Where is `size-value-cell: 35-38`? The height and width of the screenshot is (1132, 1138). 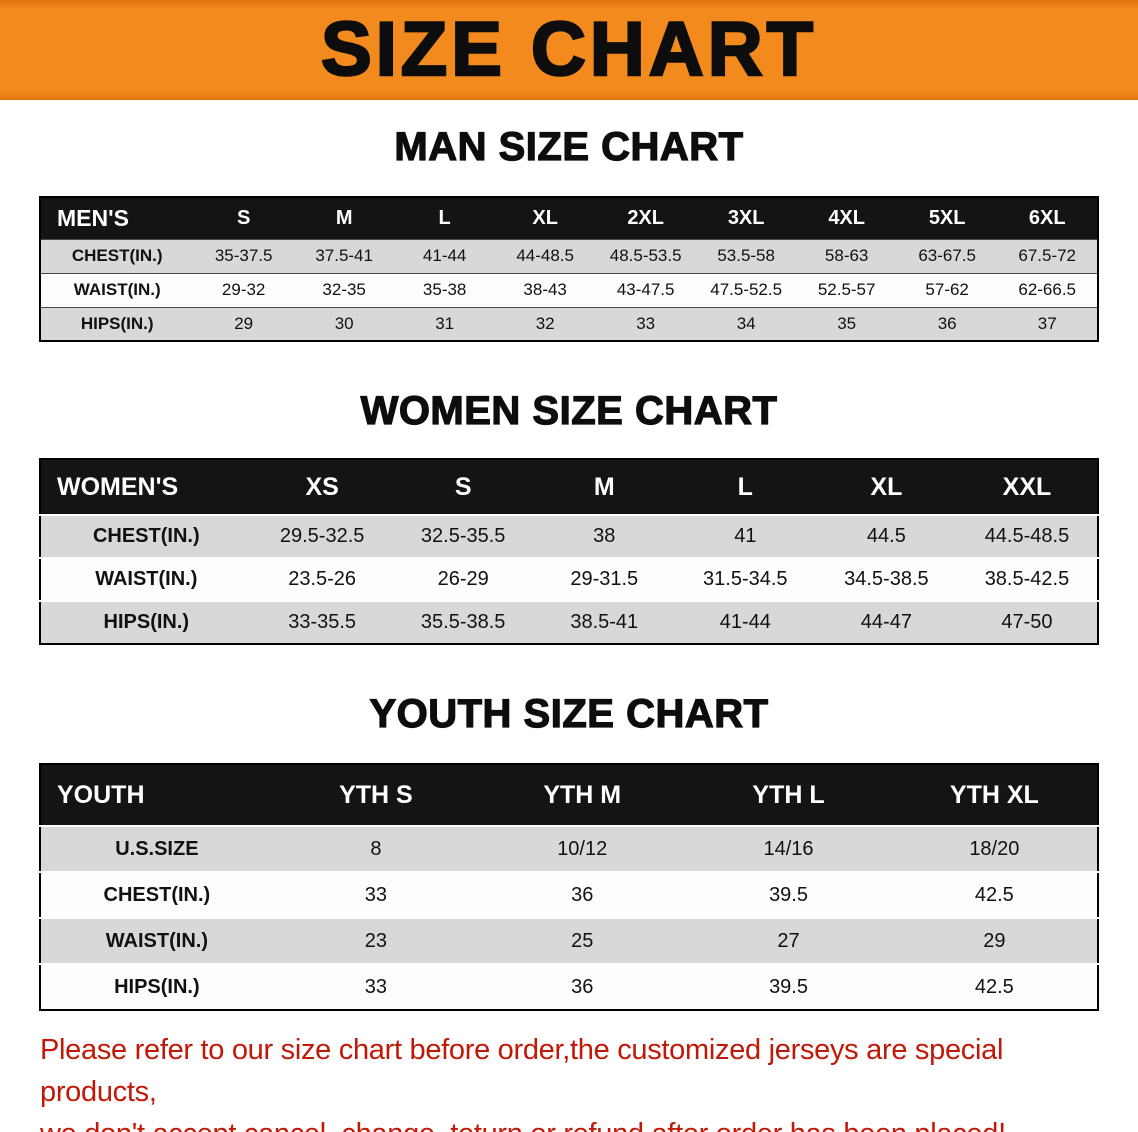 size-value-cell: 35-38 is located at coordinates (444, 289).